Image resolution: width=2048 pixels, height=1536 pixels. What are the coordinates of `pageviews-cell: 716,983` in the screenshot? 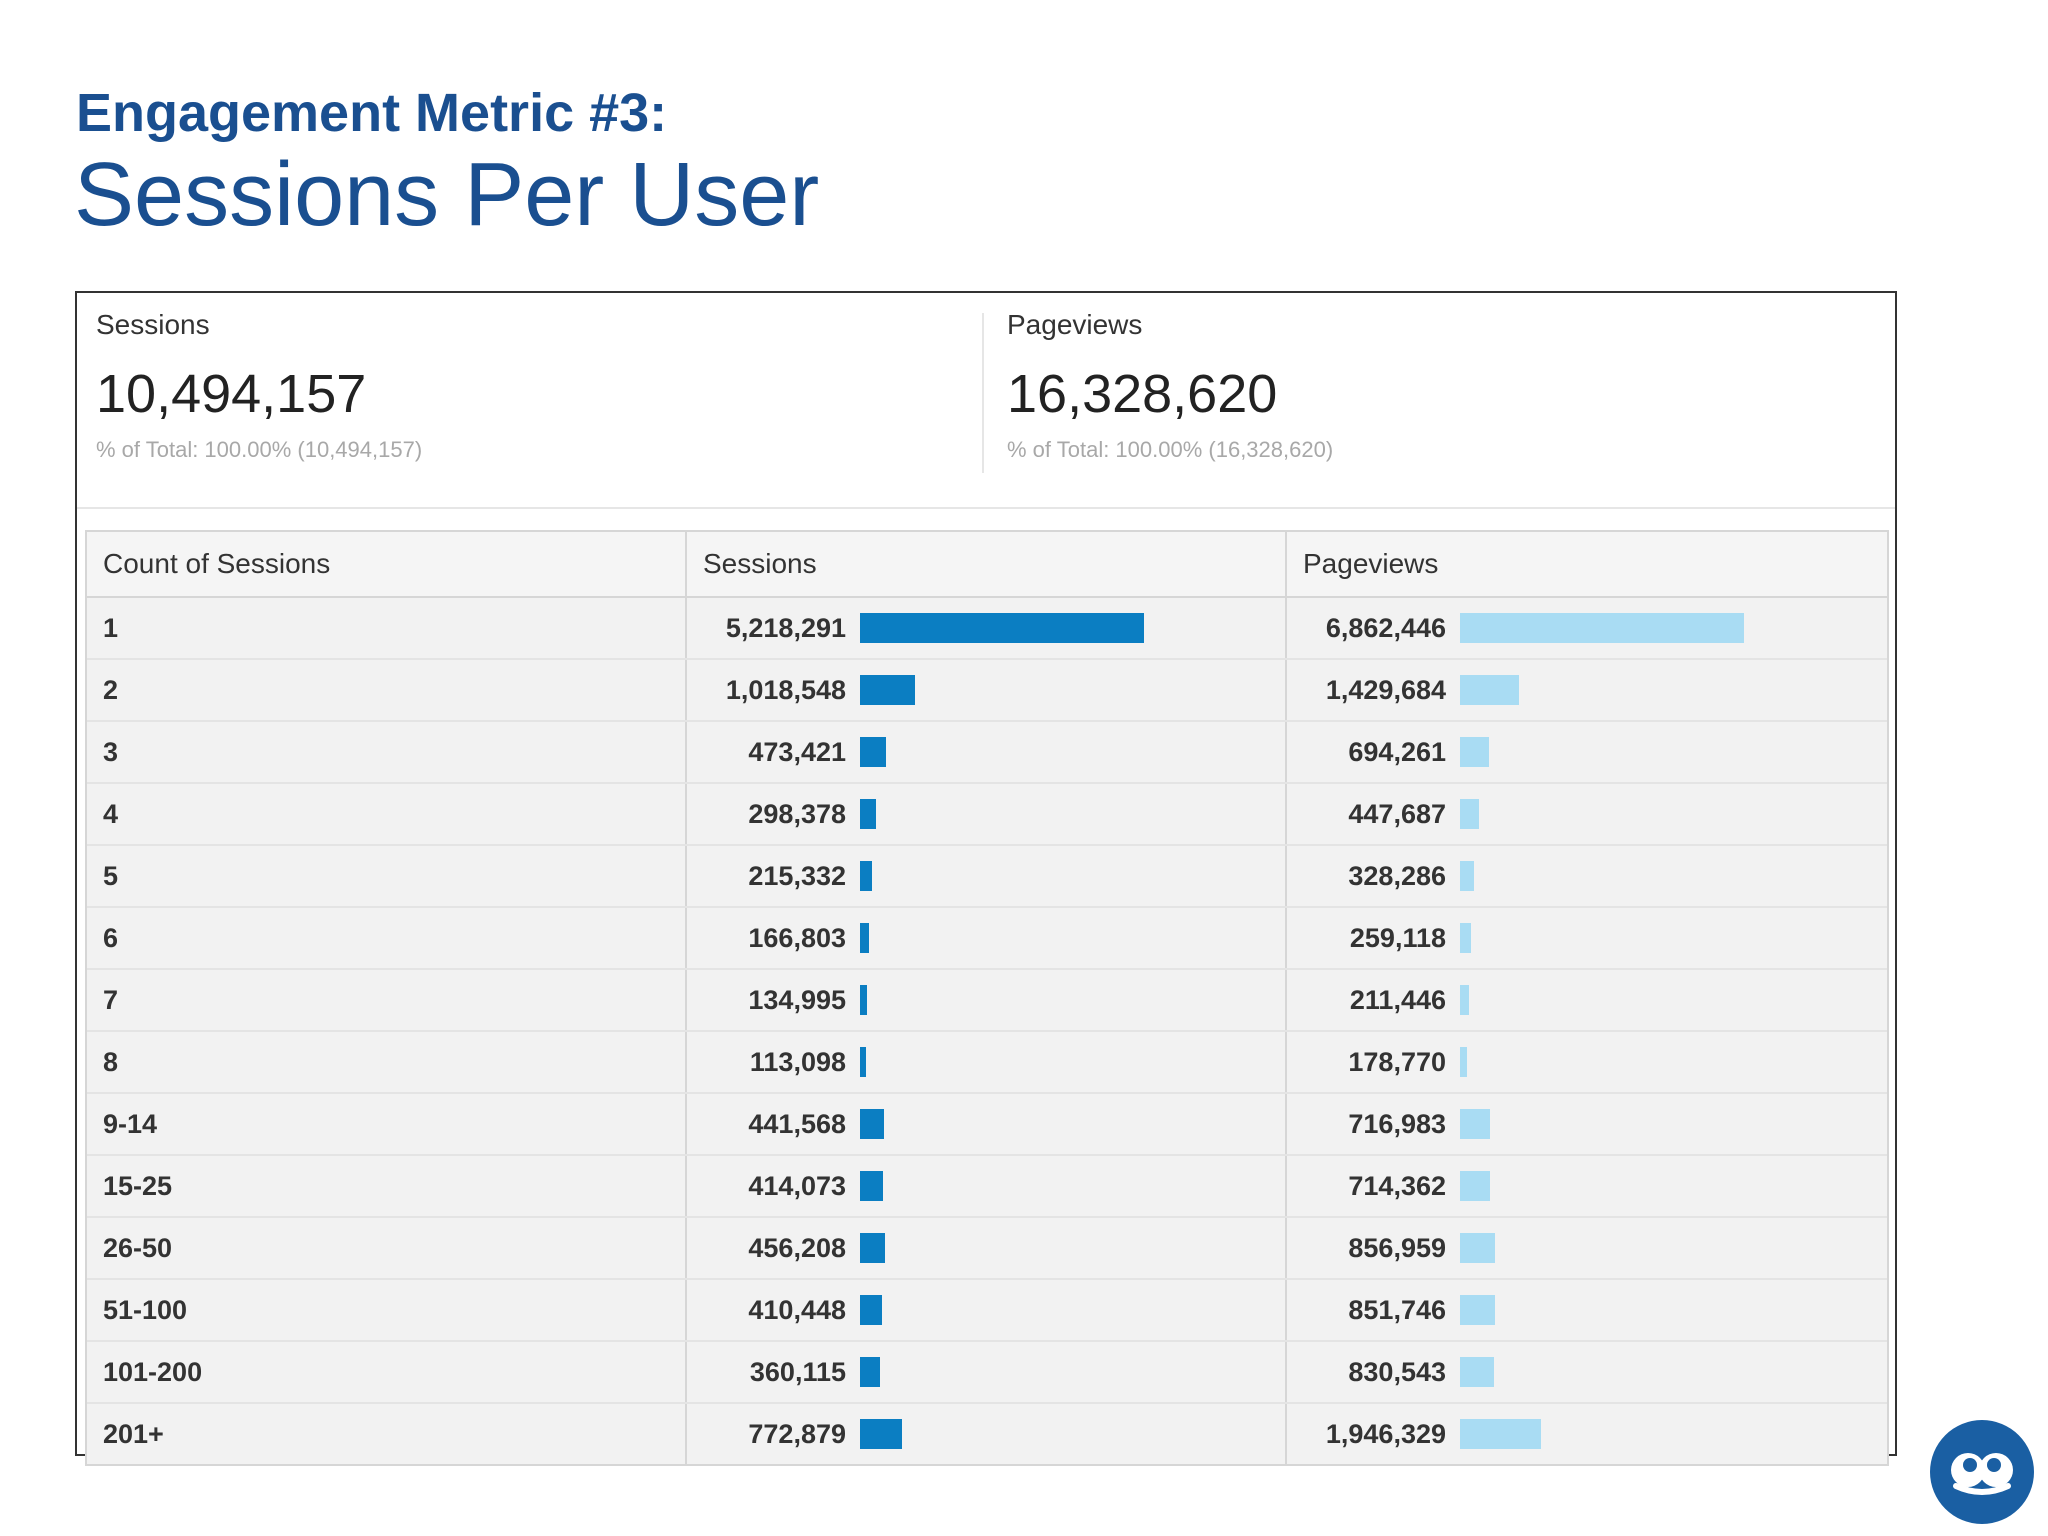 It's located at (1587, 1124).